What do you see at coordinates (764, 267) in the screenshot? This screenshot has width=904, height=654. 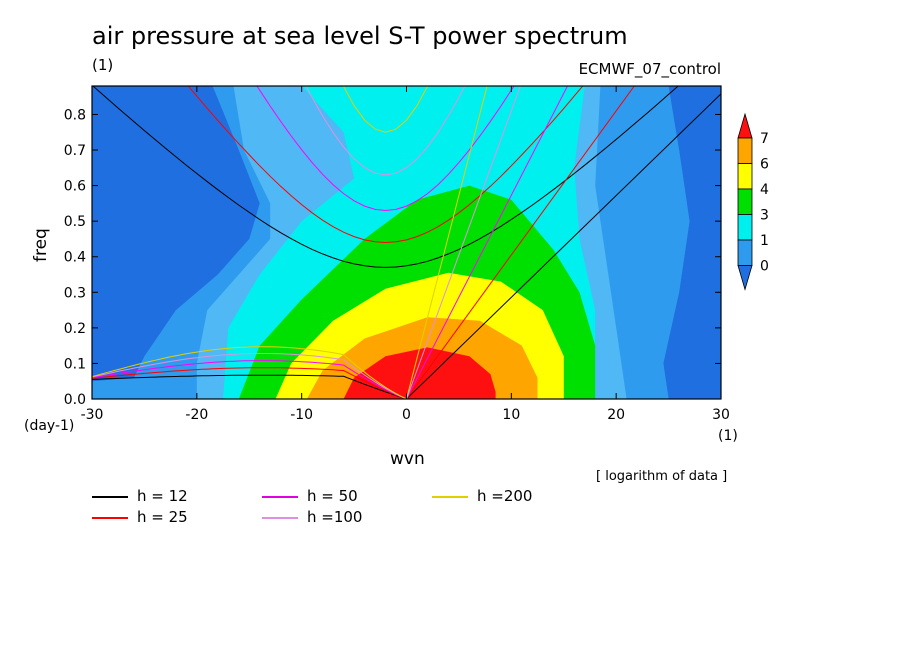 I see `colorbar-label: 0` at bounding box center [764, 267].